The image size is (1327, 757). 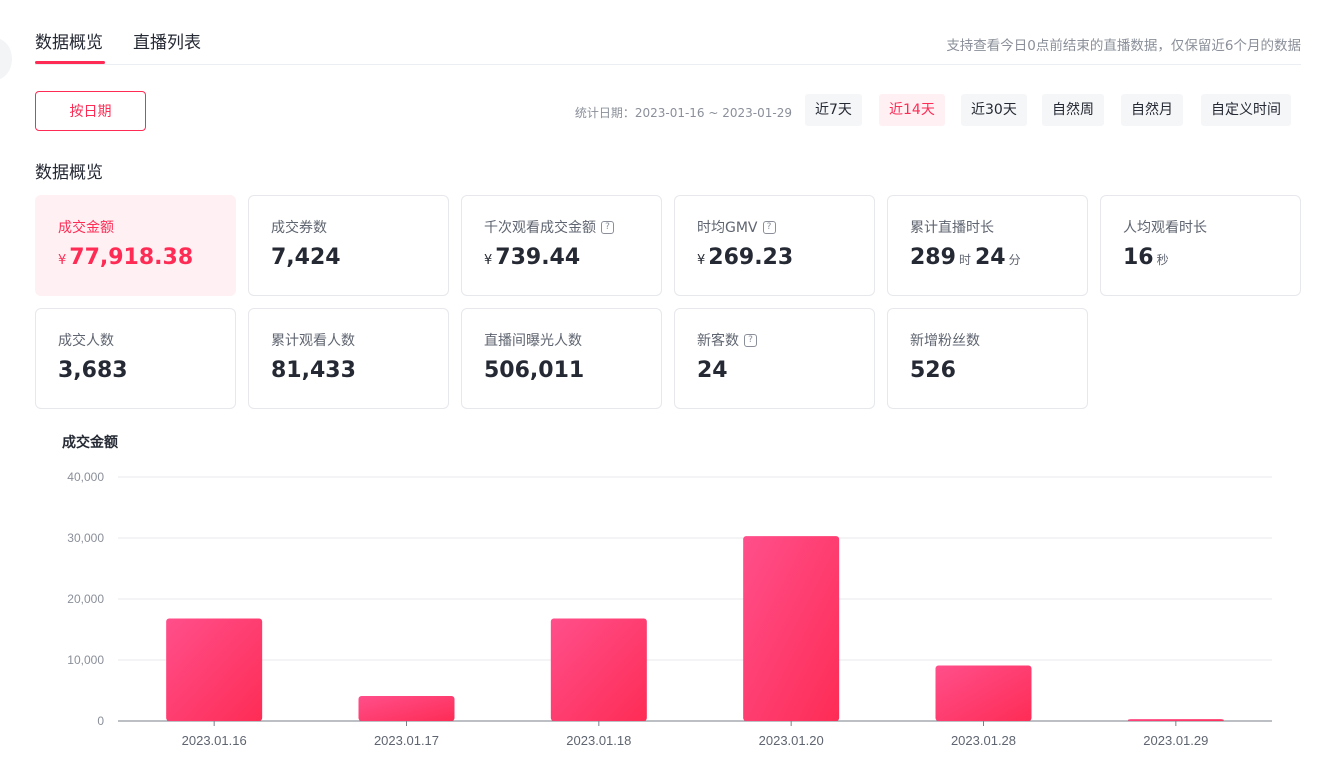 I want to click on stat-date-range: 统计日期：2023-01-16 ~ 2023-01-29, so click(x=683, y=113).